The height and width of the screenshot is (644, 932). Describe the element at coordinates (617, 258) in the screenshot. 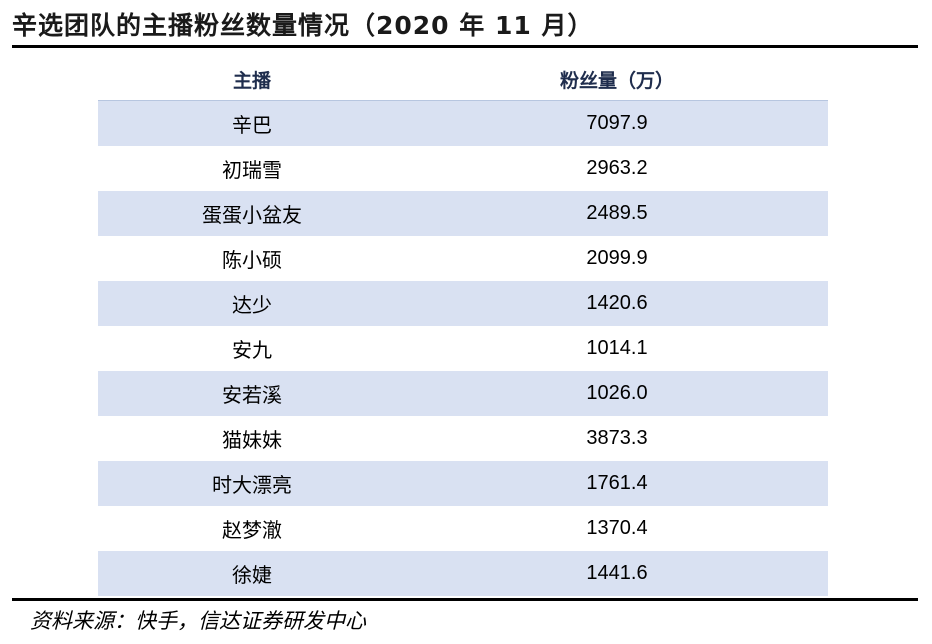

I see `fans-count: 2099.9` at that location.